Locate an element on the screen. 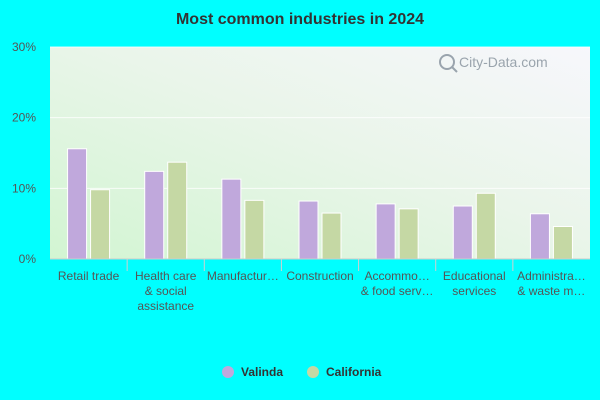 This screenshot has width=600, height=400. y-tick-label: 0% is located at coordinates (28, 259).